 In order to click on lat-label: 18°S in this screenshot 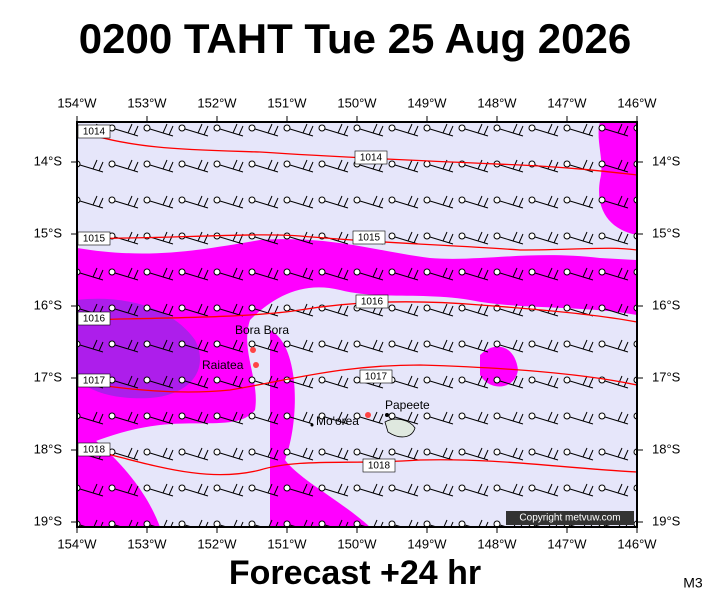, I will do `click(666, 448)`.